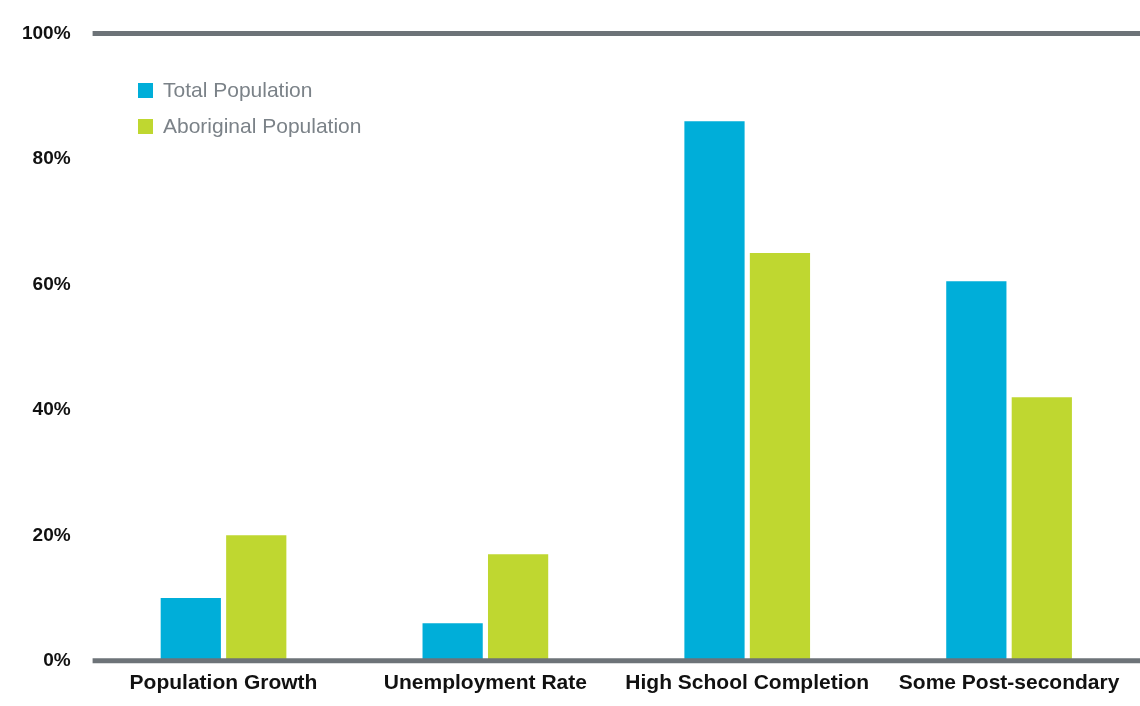 The width and height of the screenshot is (1140, 706). I want to click on x-tick-label: Unemployment Rate, so click(485, 682).